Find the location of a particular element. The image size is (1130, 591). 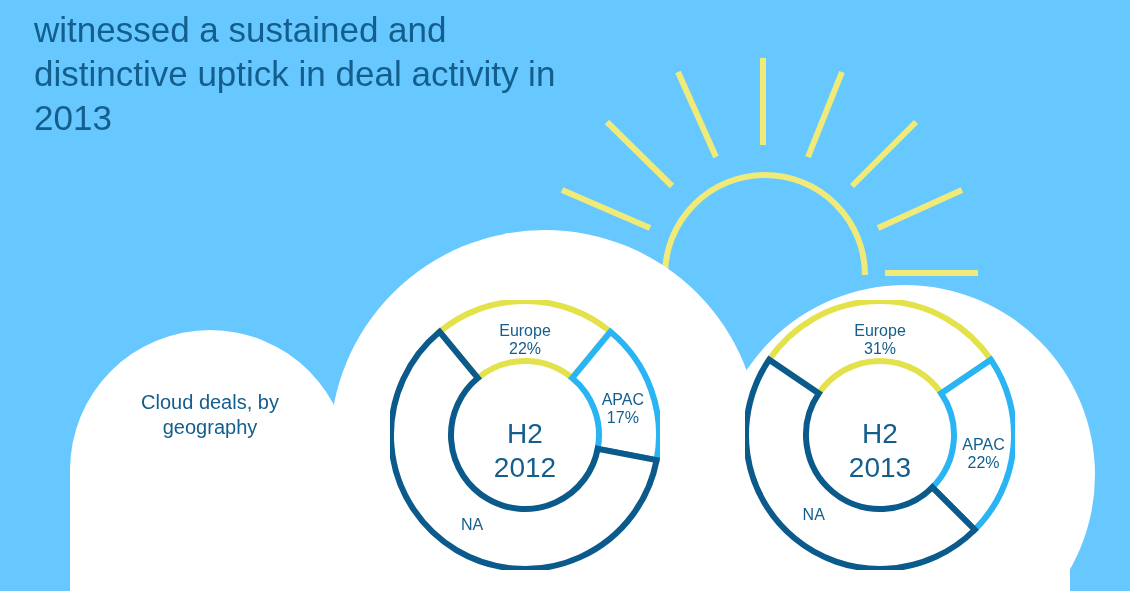

data-label: 31% is located at coordinates (880, 348).